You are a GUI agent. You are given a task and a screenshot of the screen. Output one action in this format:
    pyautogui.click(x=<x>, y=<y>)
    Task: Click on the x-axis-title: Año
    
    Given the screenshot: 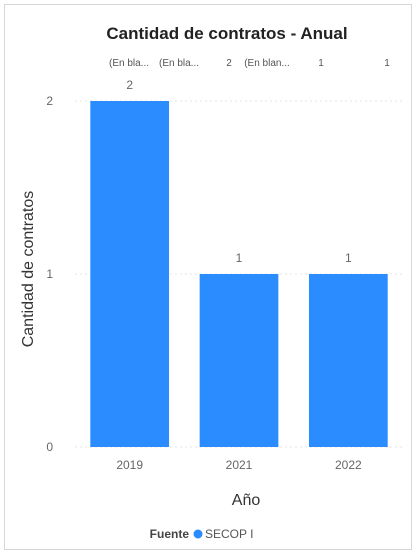 What is the action you would take?
    pyautogui.click(x=246, y=500)
    